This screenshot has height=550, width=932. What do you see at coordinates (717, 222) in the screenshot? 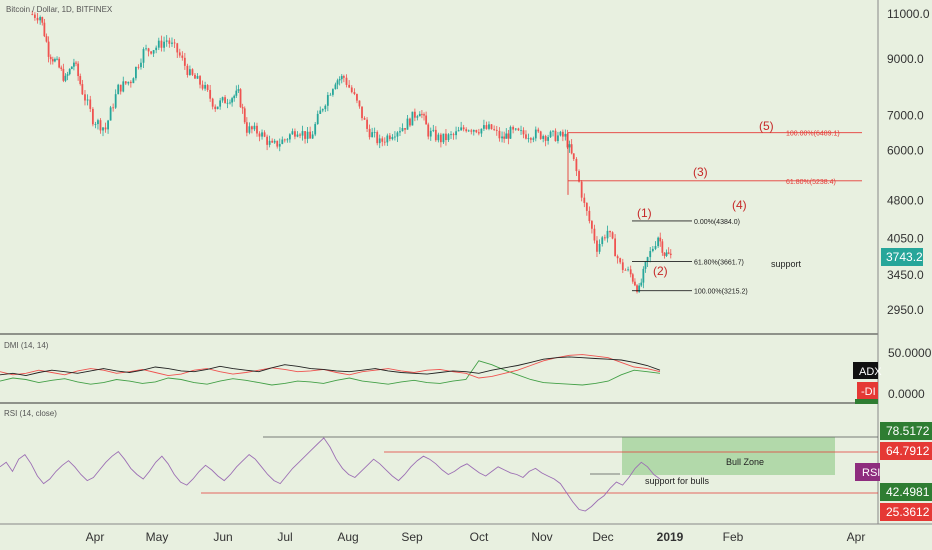
I see `fib-level-label: 0.00%(4384.0)` at bounding box center [717, 222].